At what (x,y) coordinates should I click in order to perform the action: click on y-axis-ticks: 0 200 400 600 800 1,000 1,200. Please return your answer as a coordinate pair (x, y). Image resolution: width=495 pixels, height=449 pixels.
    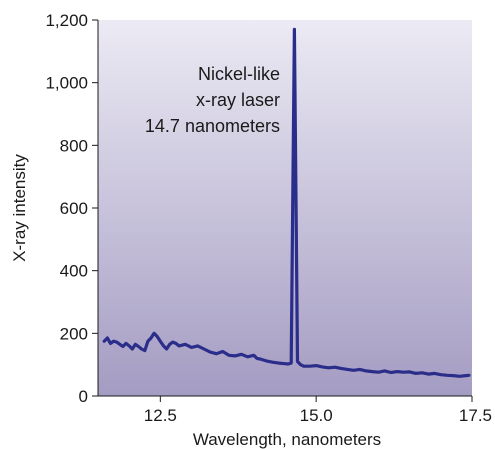
    Looking at the image, I should click on (71, 208).